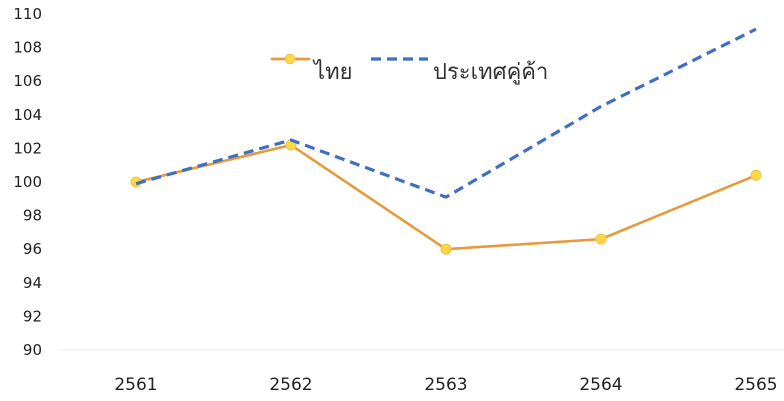  I want to click on x-axis: 2561 2562 2563 2564 2565, so click(422, 372).